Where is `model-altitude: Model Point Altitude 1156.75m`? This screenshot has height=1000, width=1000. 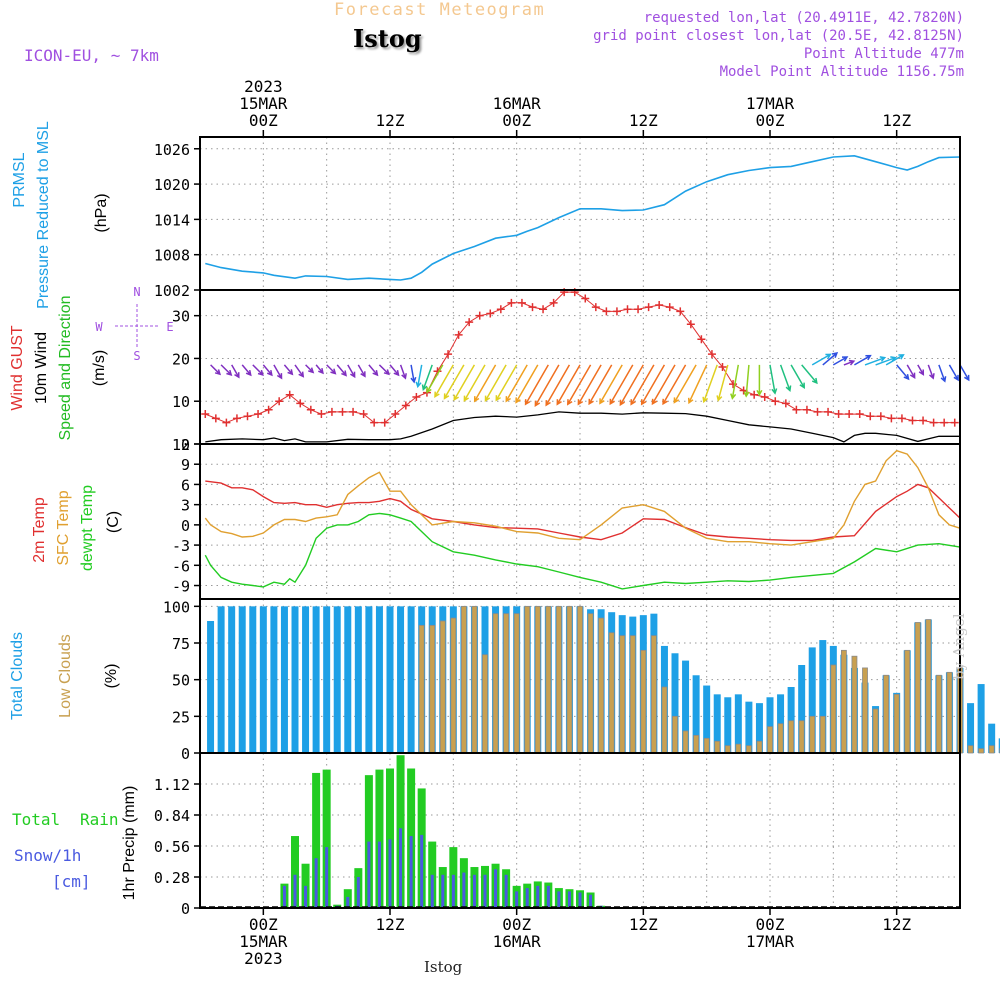 model-altitude: Model Point Altitude 1156.75m is located at coordinates (841, 72).